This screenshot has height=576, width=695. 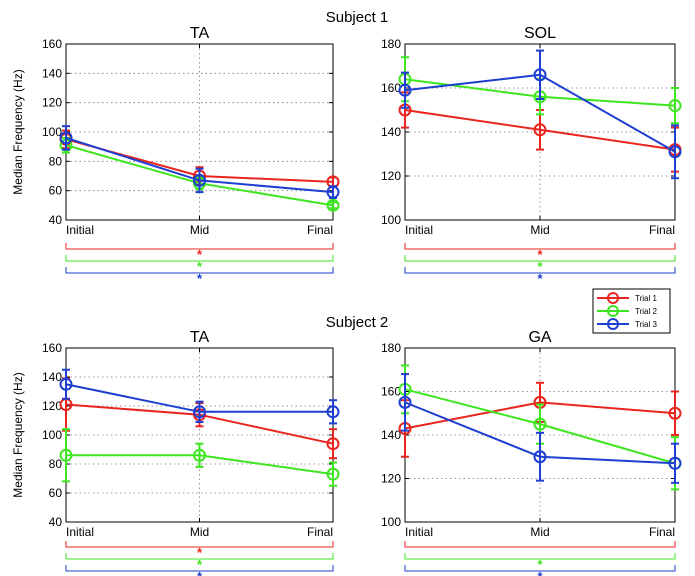 What do you see at coordinates (18, 434) in the screenshot?
I see `y-axis-label: Median Frequency (Hz)` at bounding box center [18, 434].